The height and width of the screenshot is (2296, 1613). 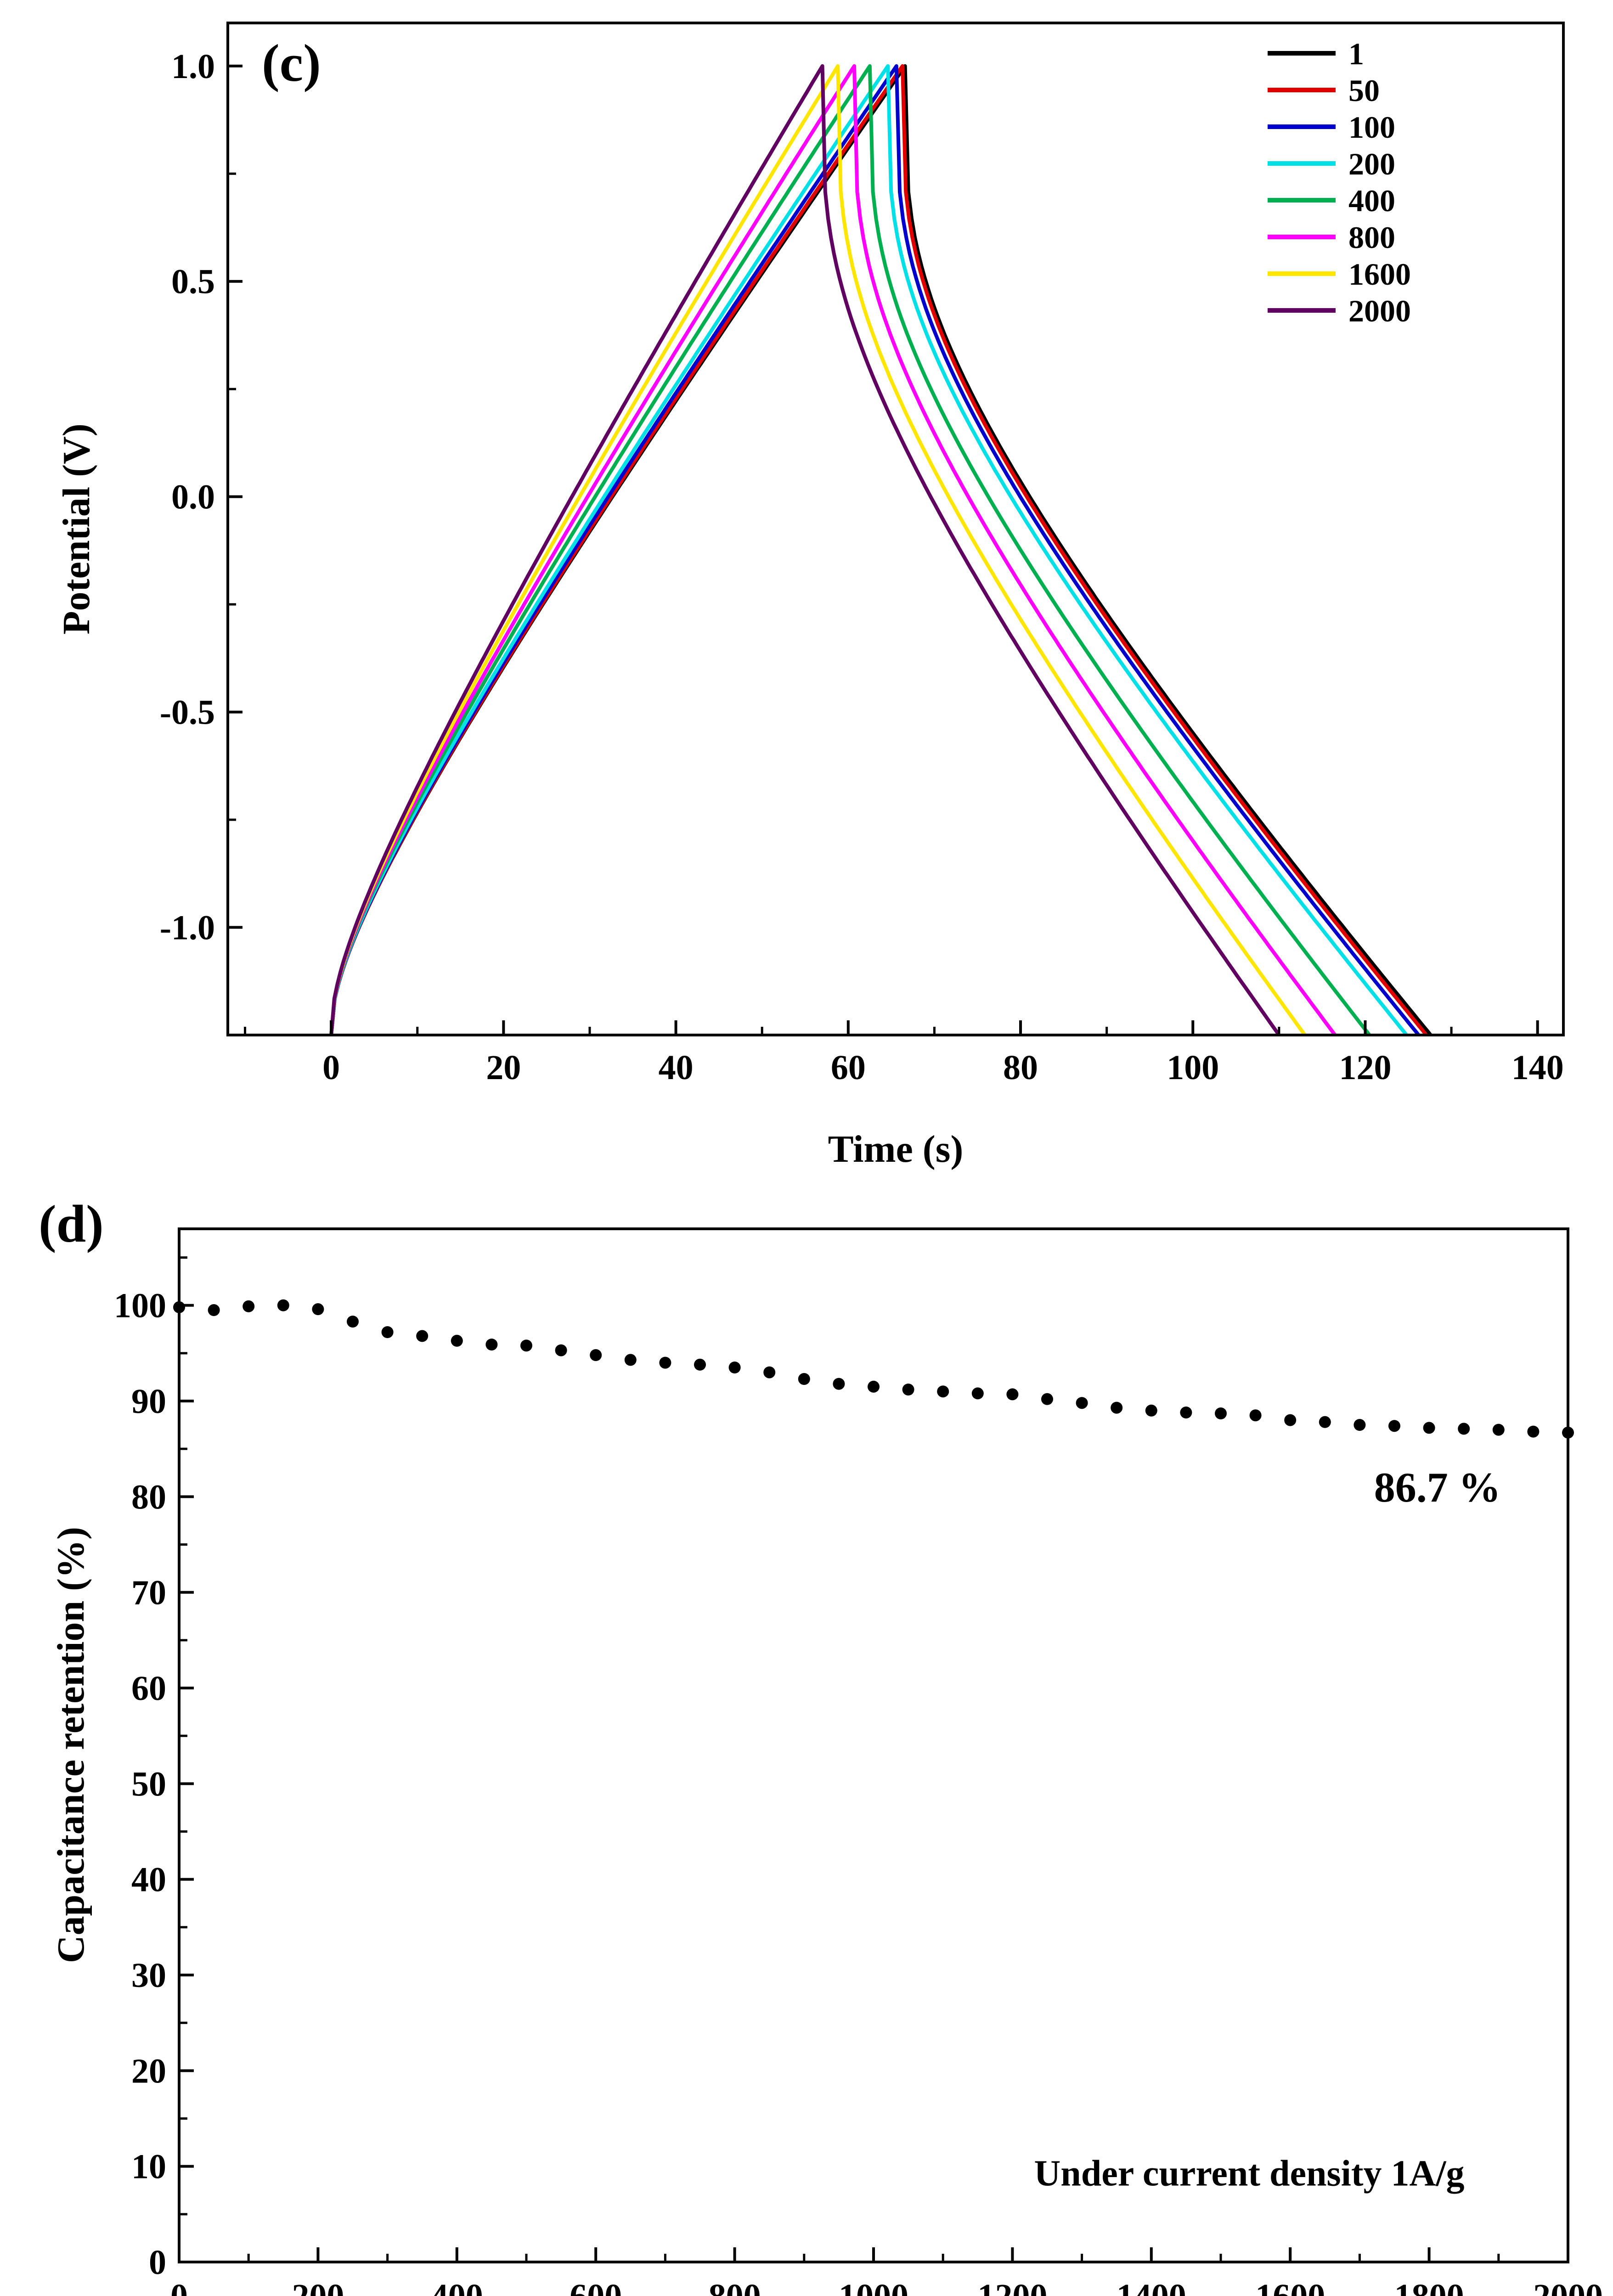 I want to click on y-tick-label: 90, so click(x=148, y=1402).